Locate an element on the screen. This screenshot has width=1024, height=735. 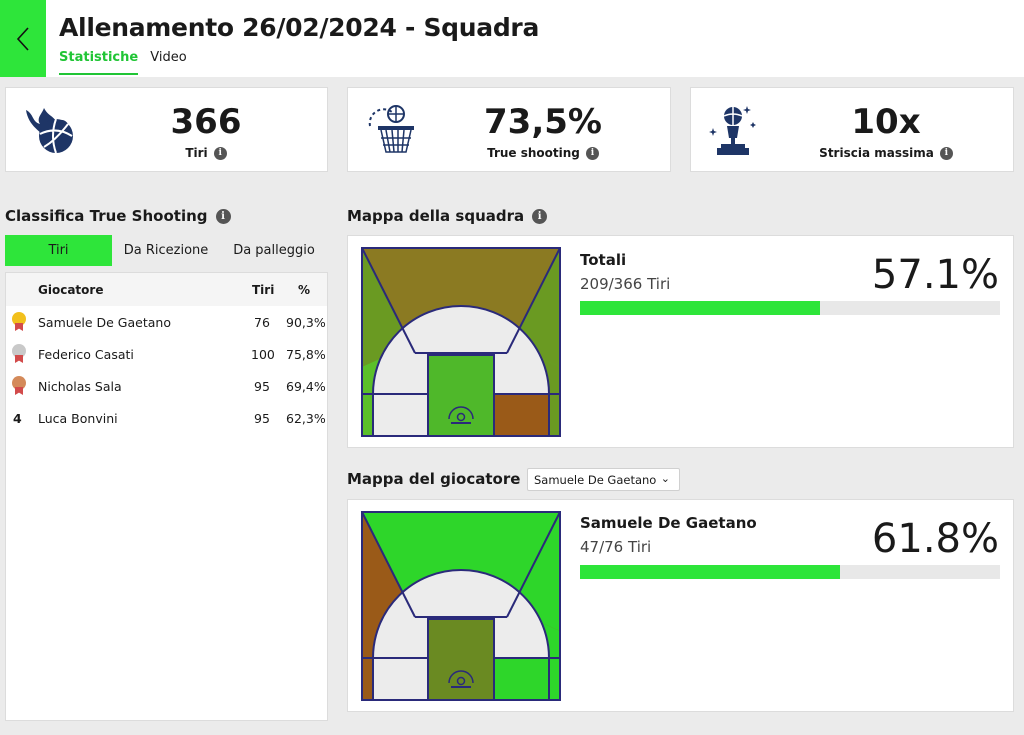
tab-statistiche: Statistiche is located at coordinates (99, 62).